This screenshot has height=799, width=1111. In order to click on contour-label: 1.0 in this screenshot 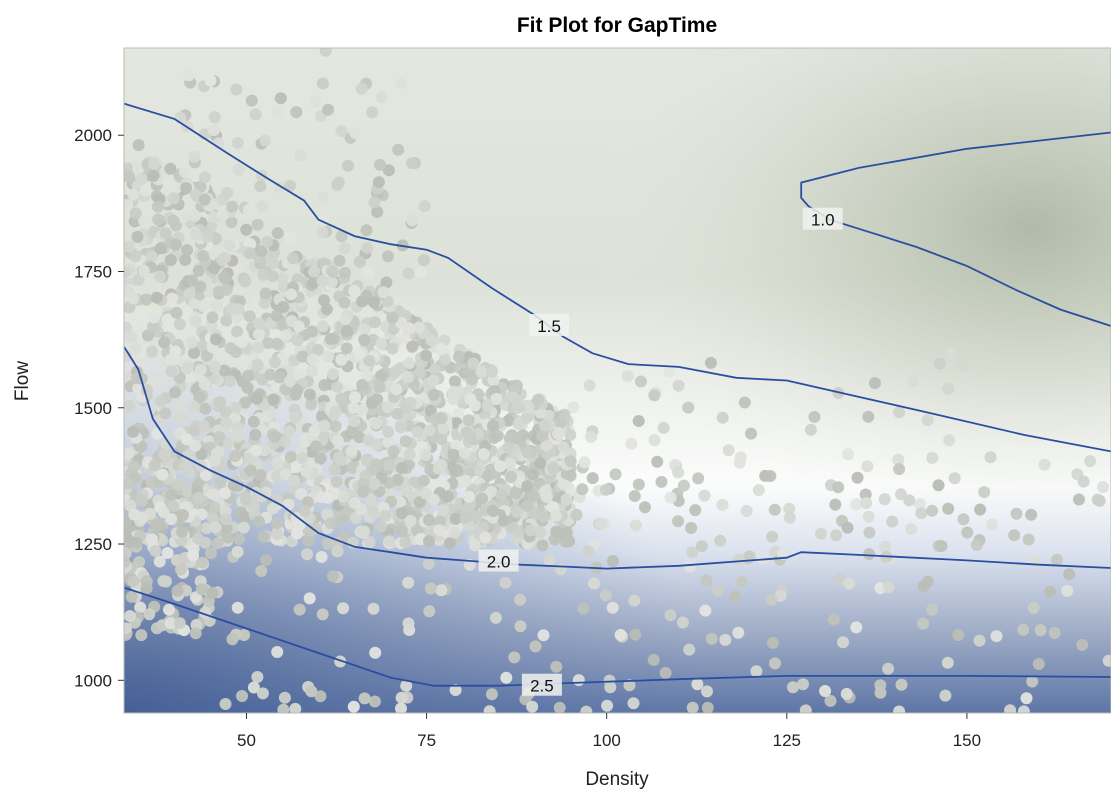, I will do `click(823, 220)`.